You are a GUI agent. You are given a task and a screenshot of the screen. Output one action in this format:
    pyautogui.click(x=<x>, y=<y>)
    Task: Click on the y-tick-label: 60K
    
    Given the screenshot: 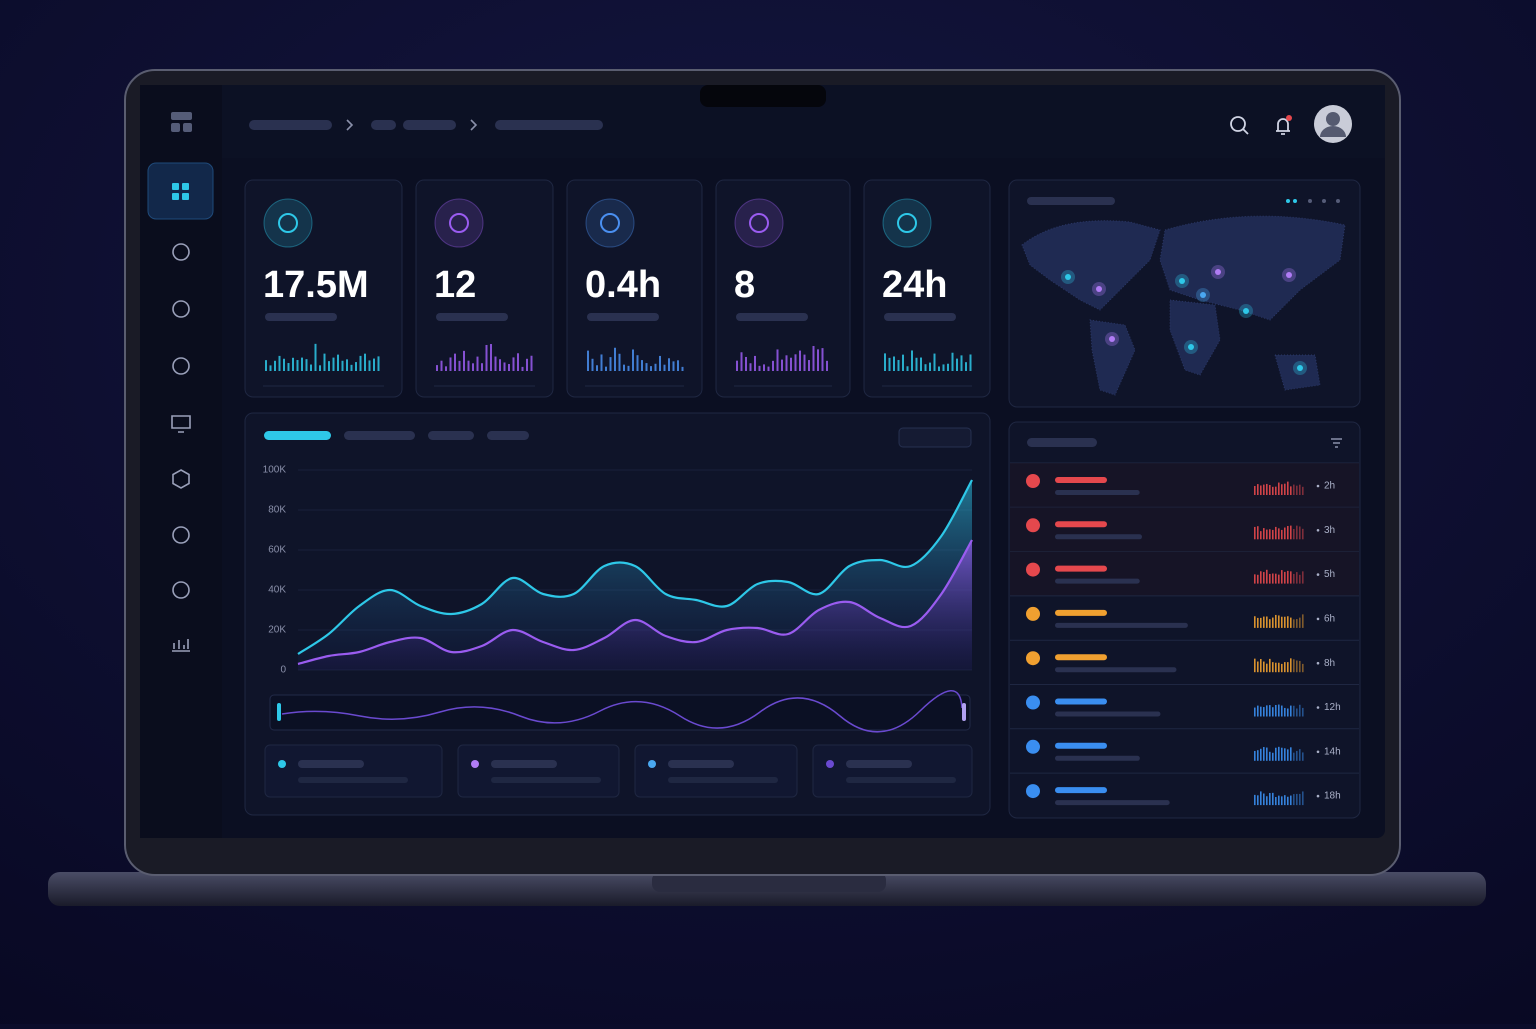 What is the action you would take?
    pyautogui.click(x=277, y=550)
    